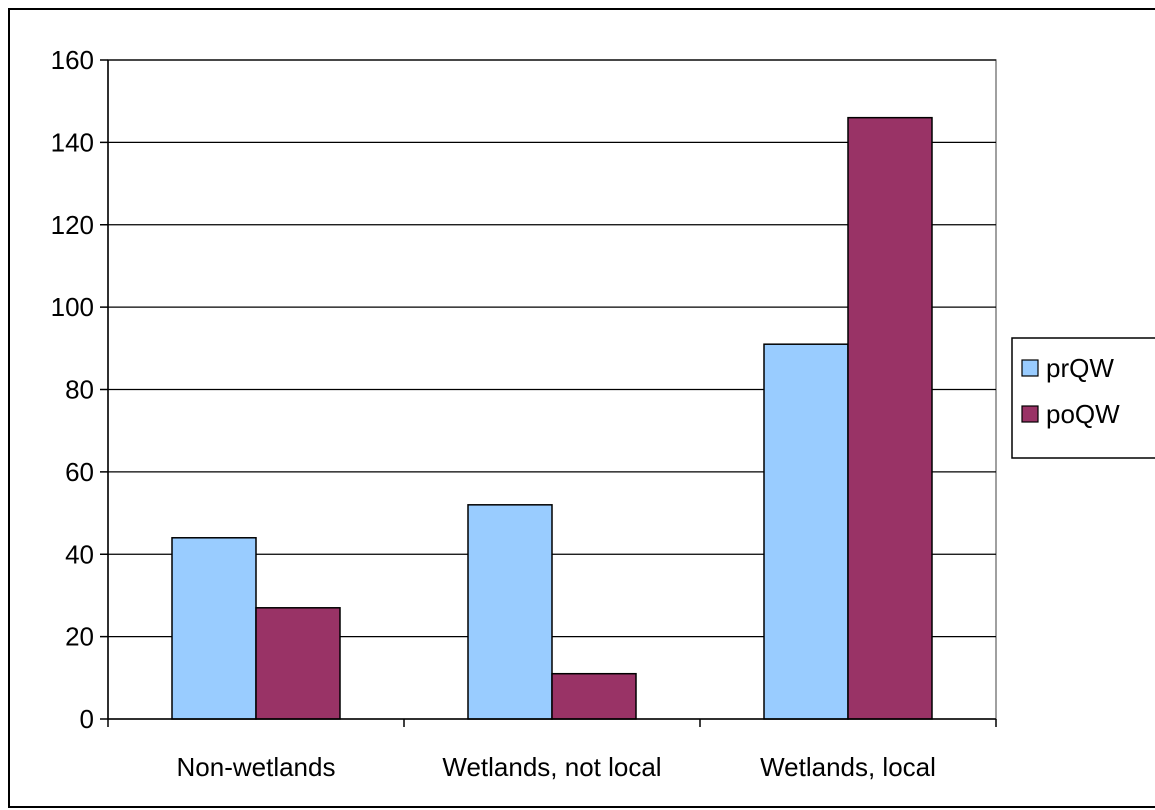 The width and height of the screenshot is (1155, 810). What do you see at coordinates (79, 390) in the screenshot?
I see `y-tick-label-80: 80` at bounding box center [79, 390].